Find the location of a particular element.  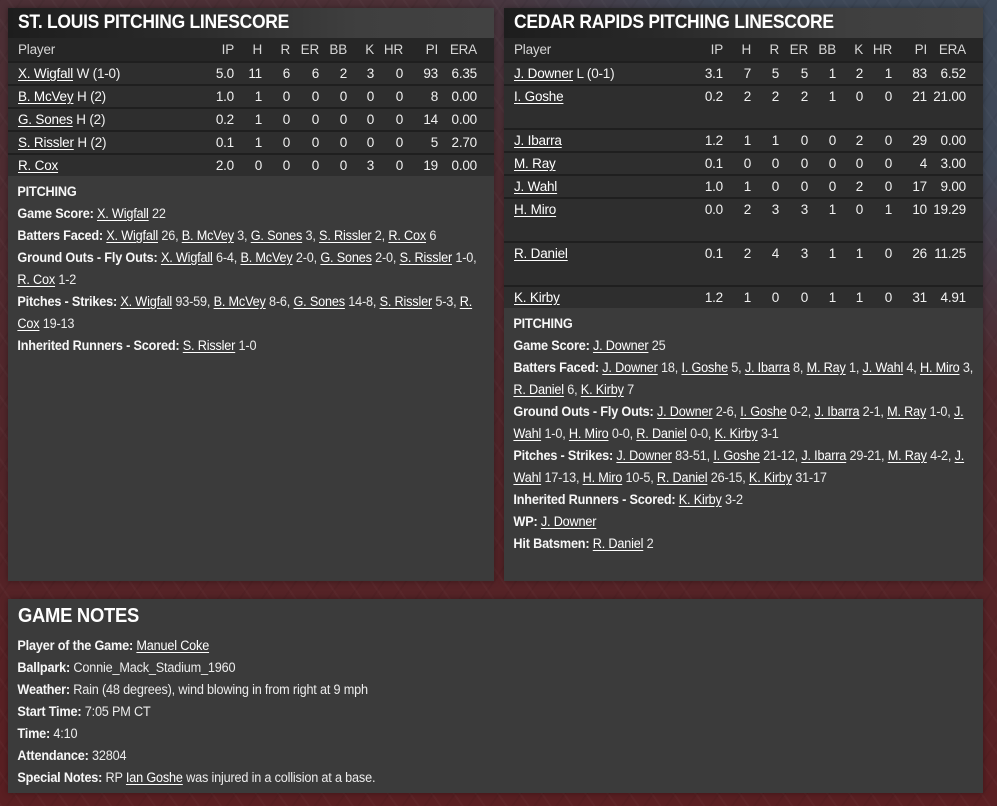

pitcher-row: R. Cox 2.0 0 0 0 0 3 0 19 0.00 is located at coordinates (251, 164).